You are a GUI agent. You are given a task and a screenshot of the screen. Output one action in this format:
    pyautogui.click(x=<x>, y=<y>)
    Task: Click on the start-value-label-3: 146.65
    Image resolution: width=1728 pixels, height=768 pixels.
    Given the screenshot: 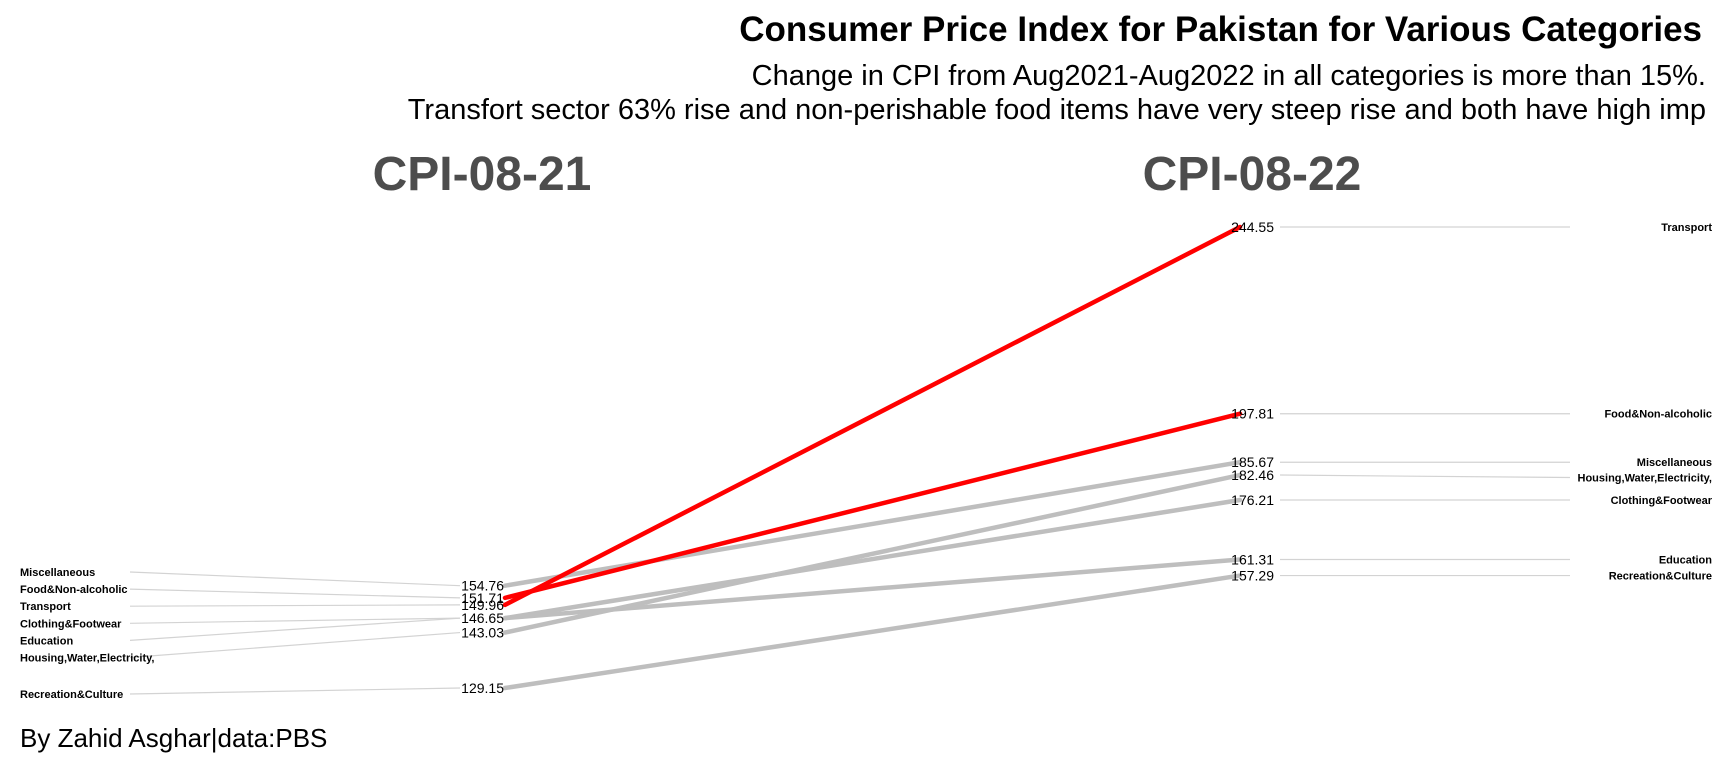 What is the action you would take?
    pyautogui.click(x=482, y=618)
    